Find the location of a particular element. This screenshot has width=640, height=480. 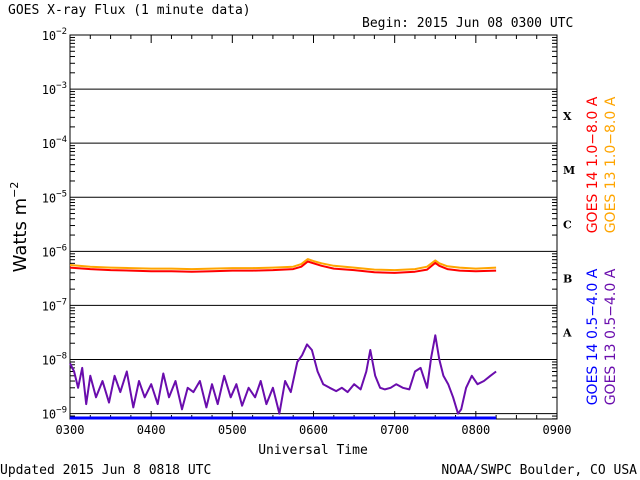

y-tick-exponent: −8 is located at coordinates (61, 357).